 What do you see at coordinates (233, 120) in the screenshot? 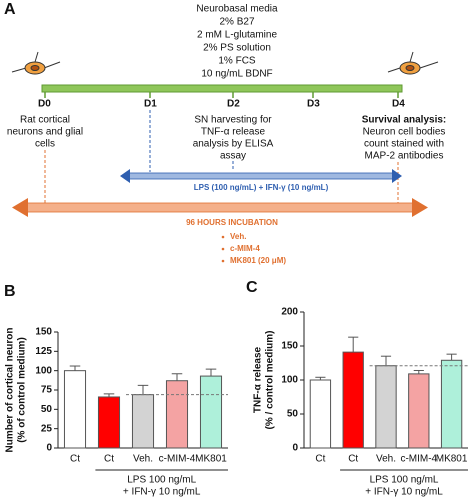
I see `note-line: SN harvesting for` at bounding box center [233, 120].